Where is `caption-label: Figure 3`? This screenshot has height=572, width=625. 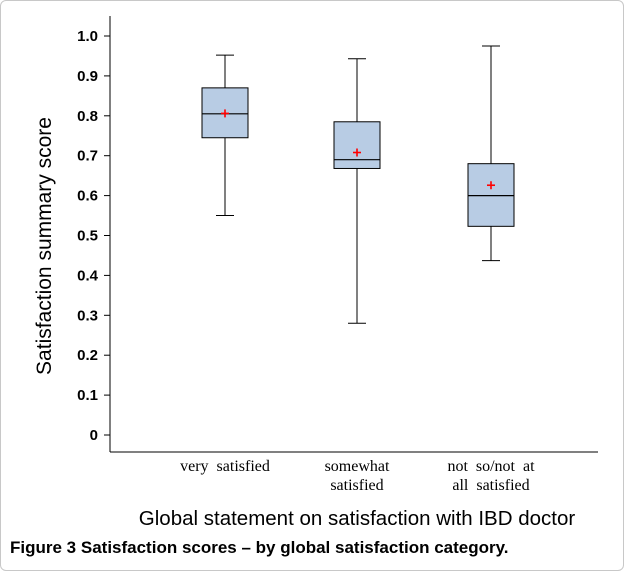
caption-label: Figure 3 is located at coordinates (43, 547).